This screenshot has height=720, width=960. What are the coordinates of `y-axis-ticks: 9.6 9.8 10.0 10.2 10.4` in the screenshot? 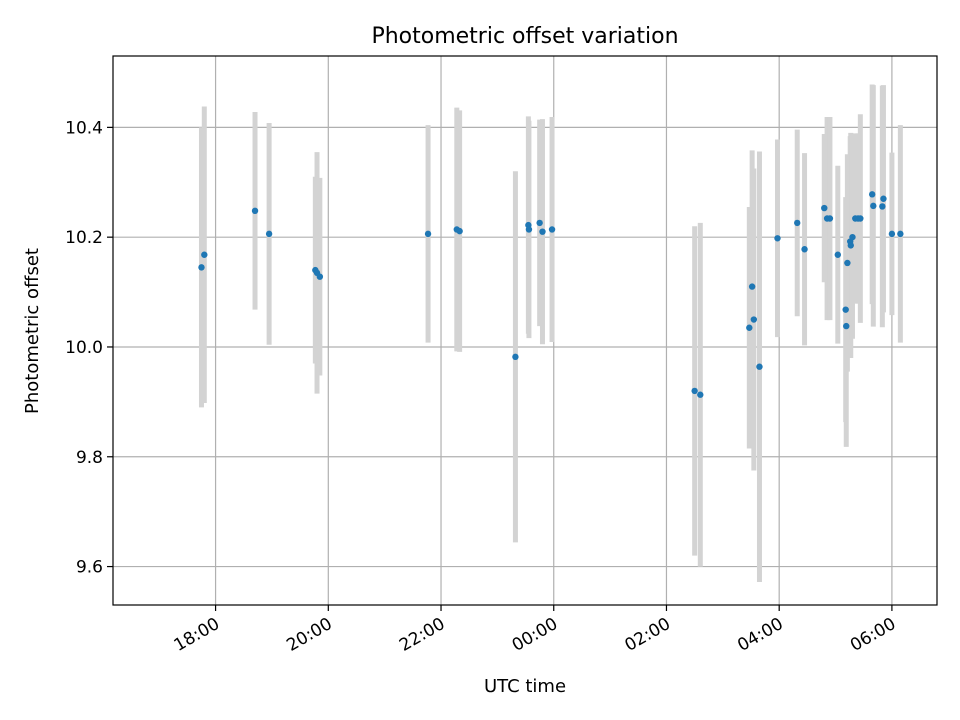 It's located at (89, 348).